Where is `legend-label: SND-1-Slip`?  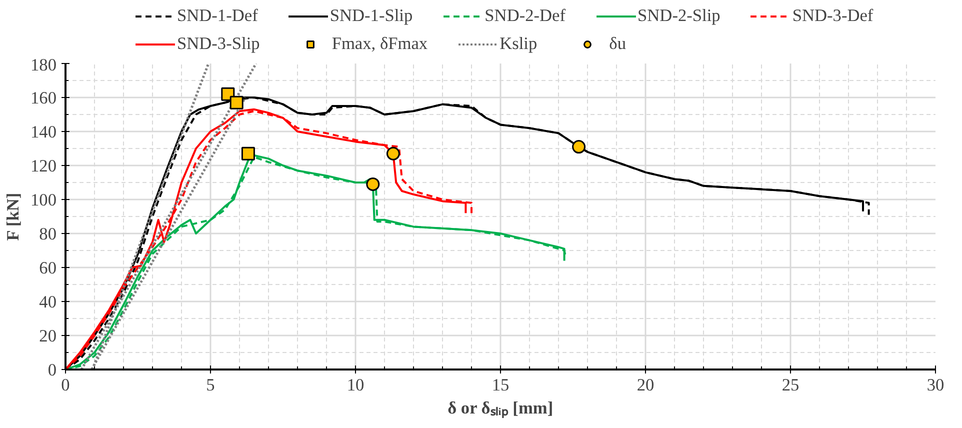 legend-label: SND-1-Slip is located at coordinates (371, 16).